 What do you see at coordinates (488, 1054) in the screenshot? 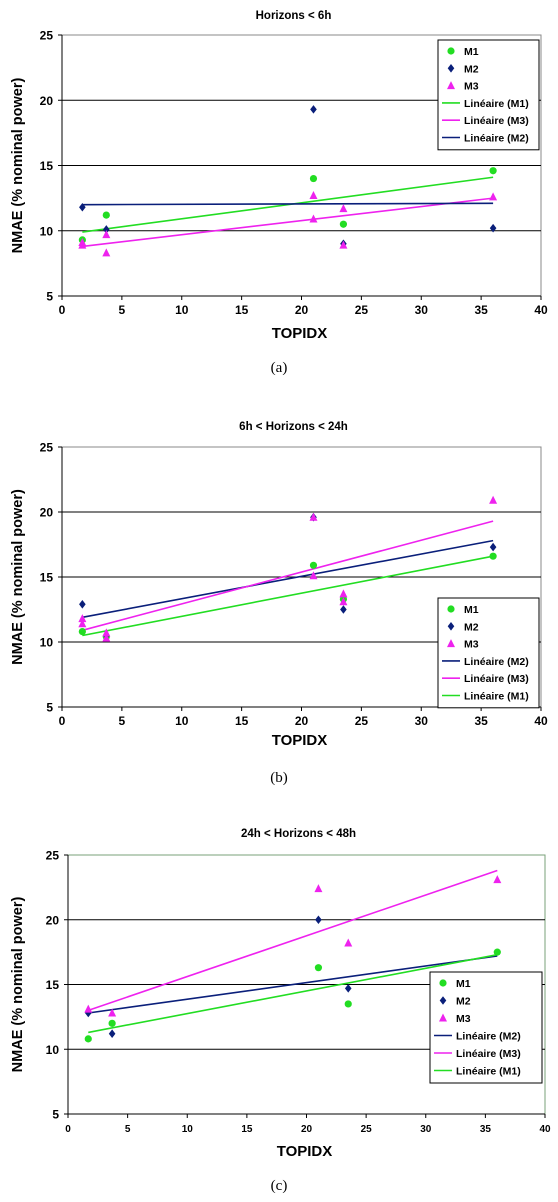
I see `legend-label: Linéaire (M3)` at bounding box center [488, 1054].